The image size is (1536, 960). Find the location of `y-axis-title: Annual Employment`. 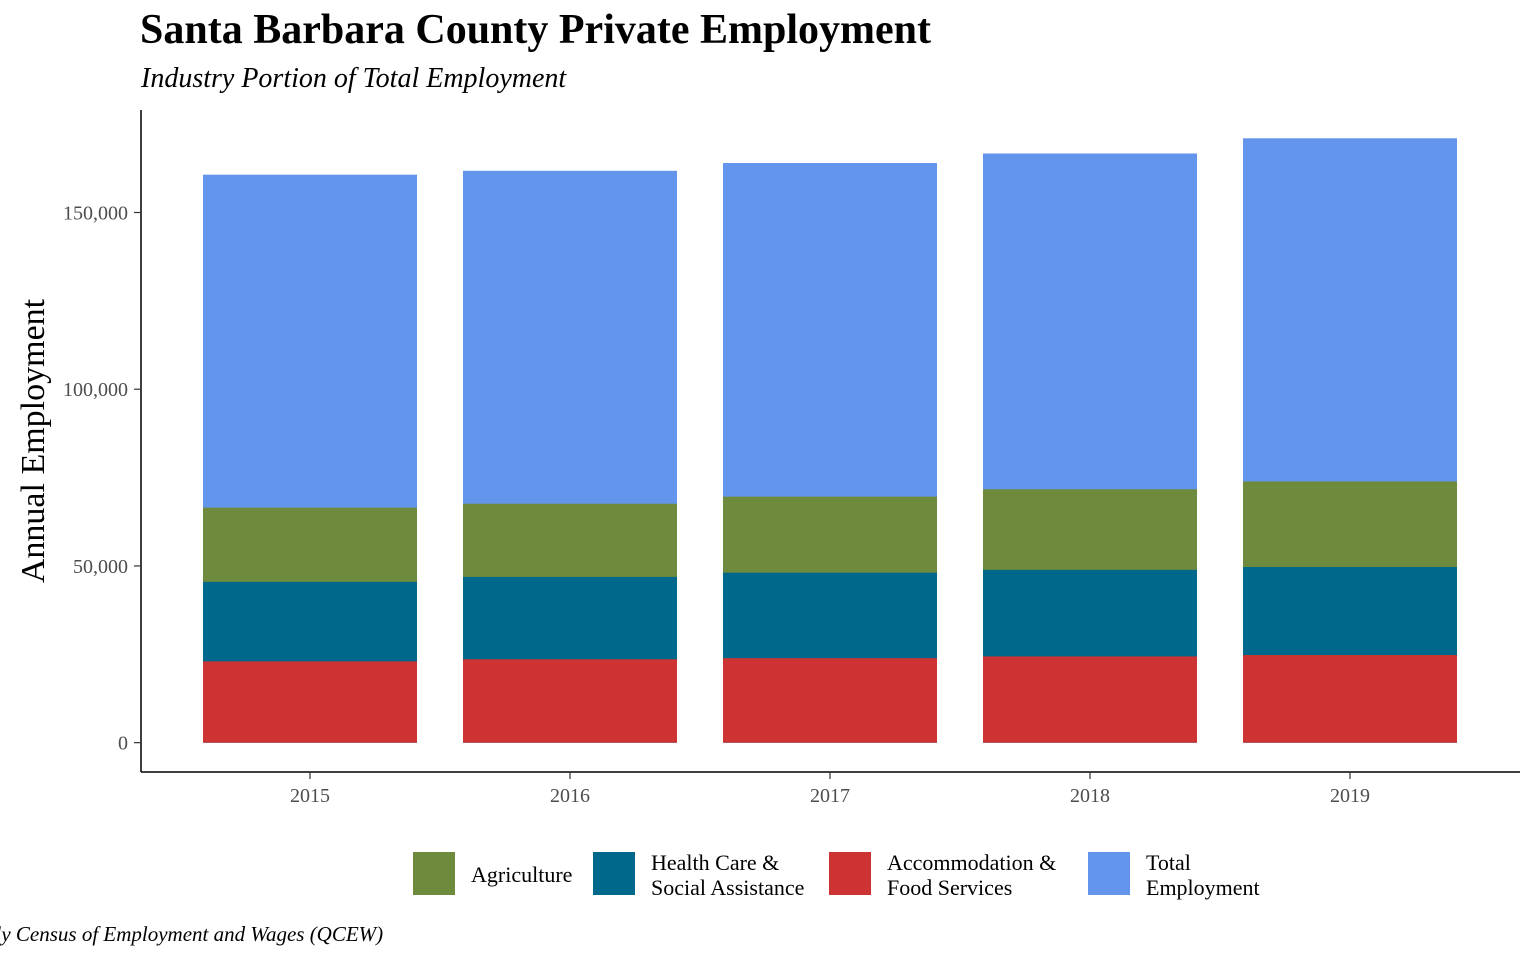

y-axis-title: Annual Employment is located at coordinates (33, 440).